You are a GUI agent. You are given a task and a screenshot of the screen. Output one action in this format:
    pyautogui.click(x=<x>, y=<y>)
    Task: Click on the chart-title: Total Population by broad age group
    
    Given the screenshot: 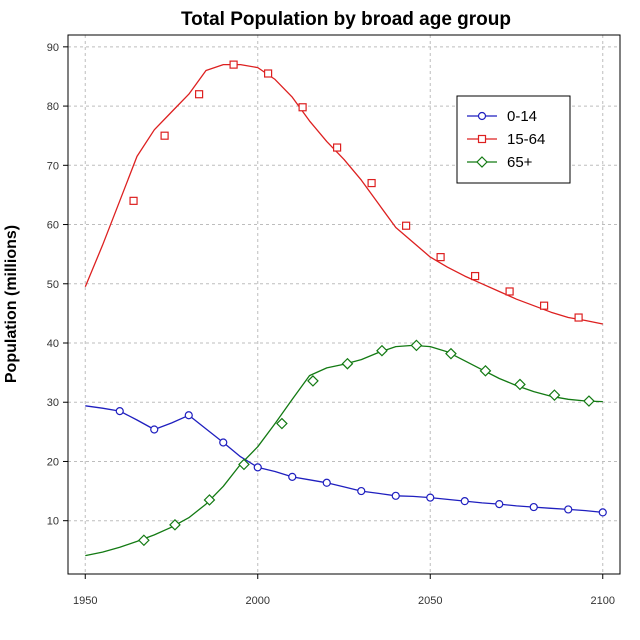 What is the action you would take?
    pyautogui.click(x=346, y=19)
    